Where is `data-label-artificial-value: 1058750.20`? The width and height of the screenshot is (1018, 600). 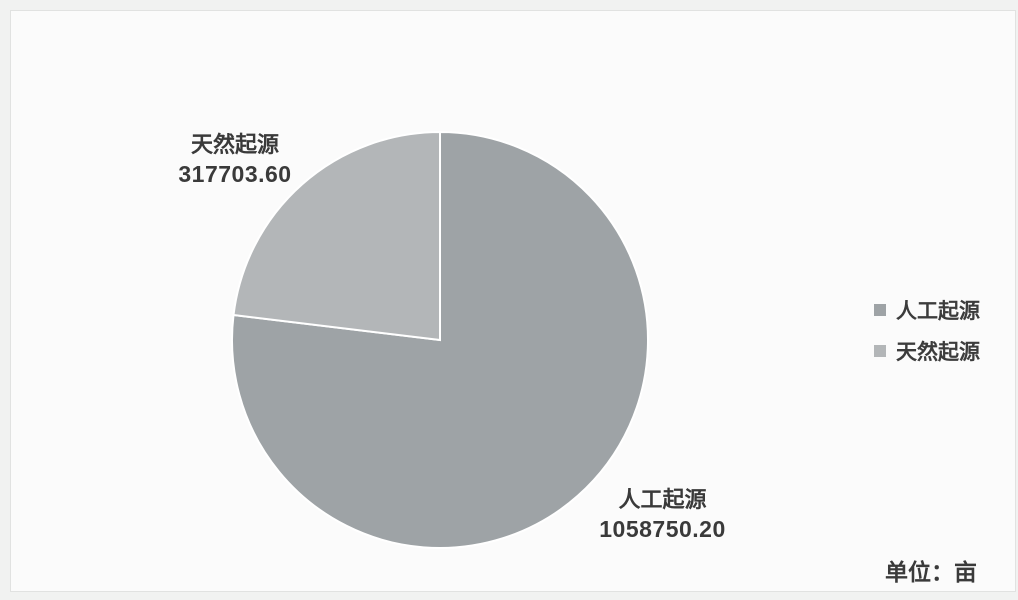
data-label-artificial-value: 1058750.20 is located at coordinates (662, 529).